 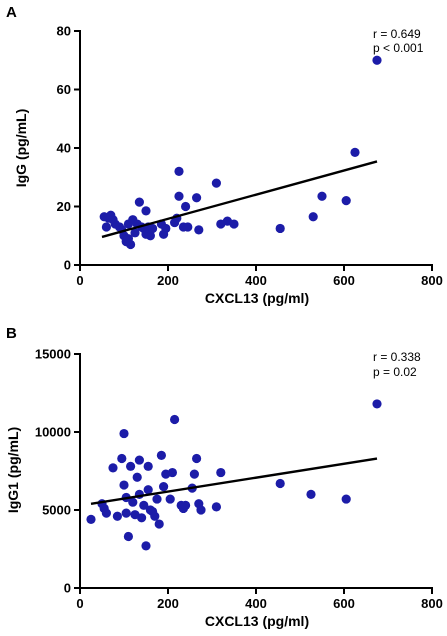 What do you see at coordinates (21, 148) in the screenshot?
I see `y-axis-title: IgG (pg/mL)` at bounding box center [21, 148].